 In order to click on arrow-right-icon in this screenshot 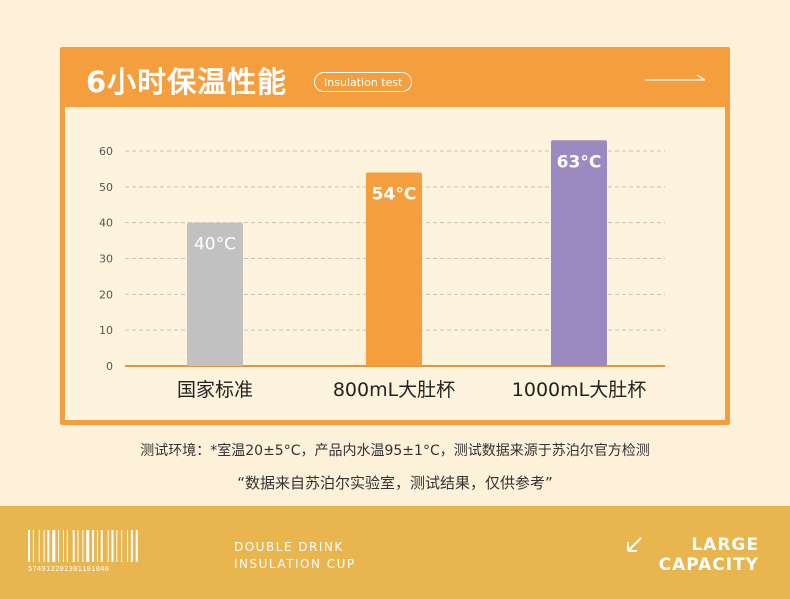, I will do `click(675, 77)`.